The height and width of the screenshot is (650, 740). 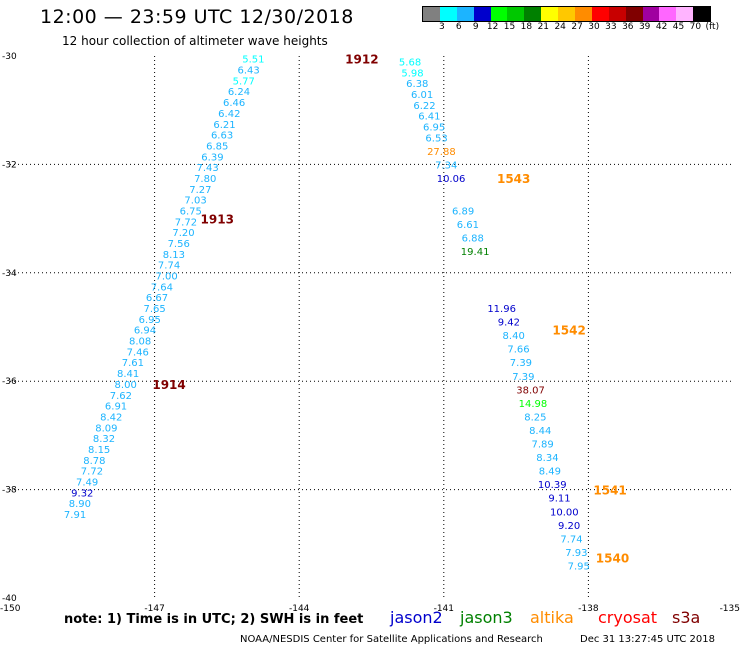 I want to click on wave-height-value: 7.91, so click(x=75, y=515).